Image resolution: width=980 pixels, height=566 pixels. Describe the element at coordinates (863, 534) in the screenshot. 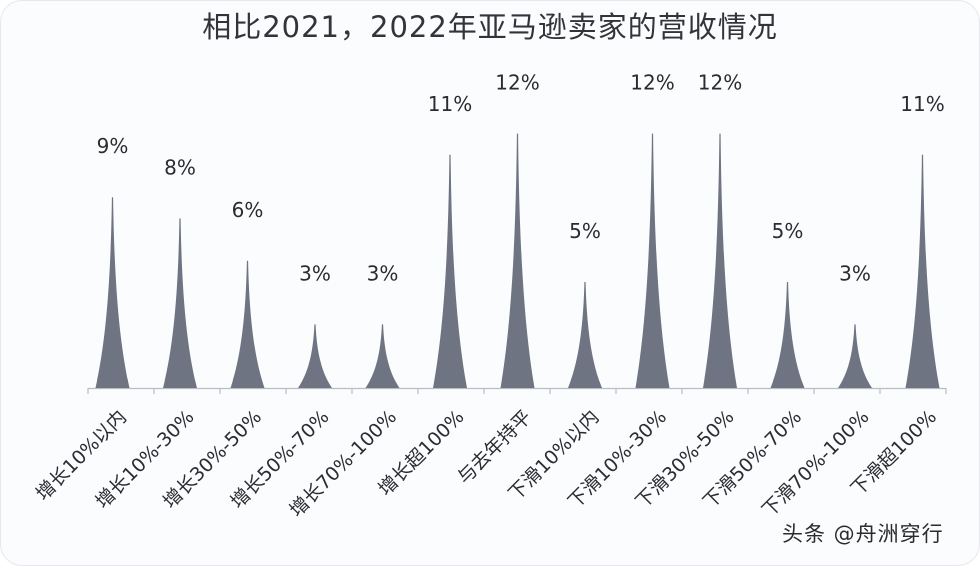

I see `watermark: 头条 @舟洲穿行` at that location.